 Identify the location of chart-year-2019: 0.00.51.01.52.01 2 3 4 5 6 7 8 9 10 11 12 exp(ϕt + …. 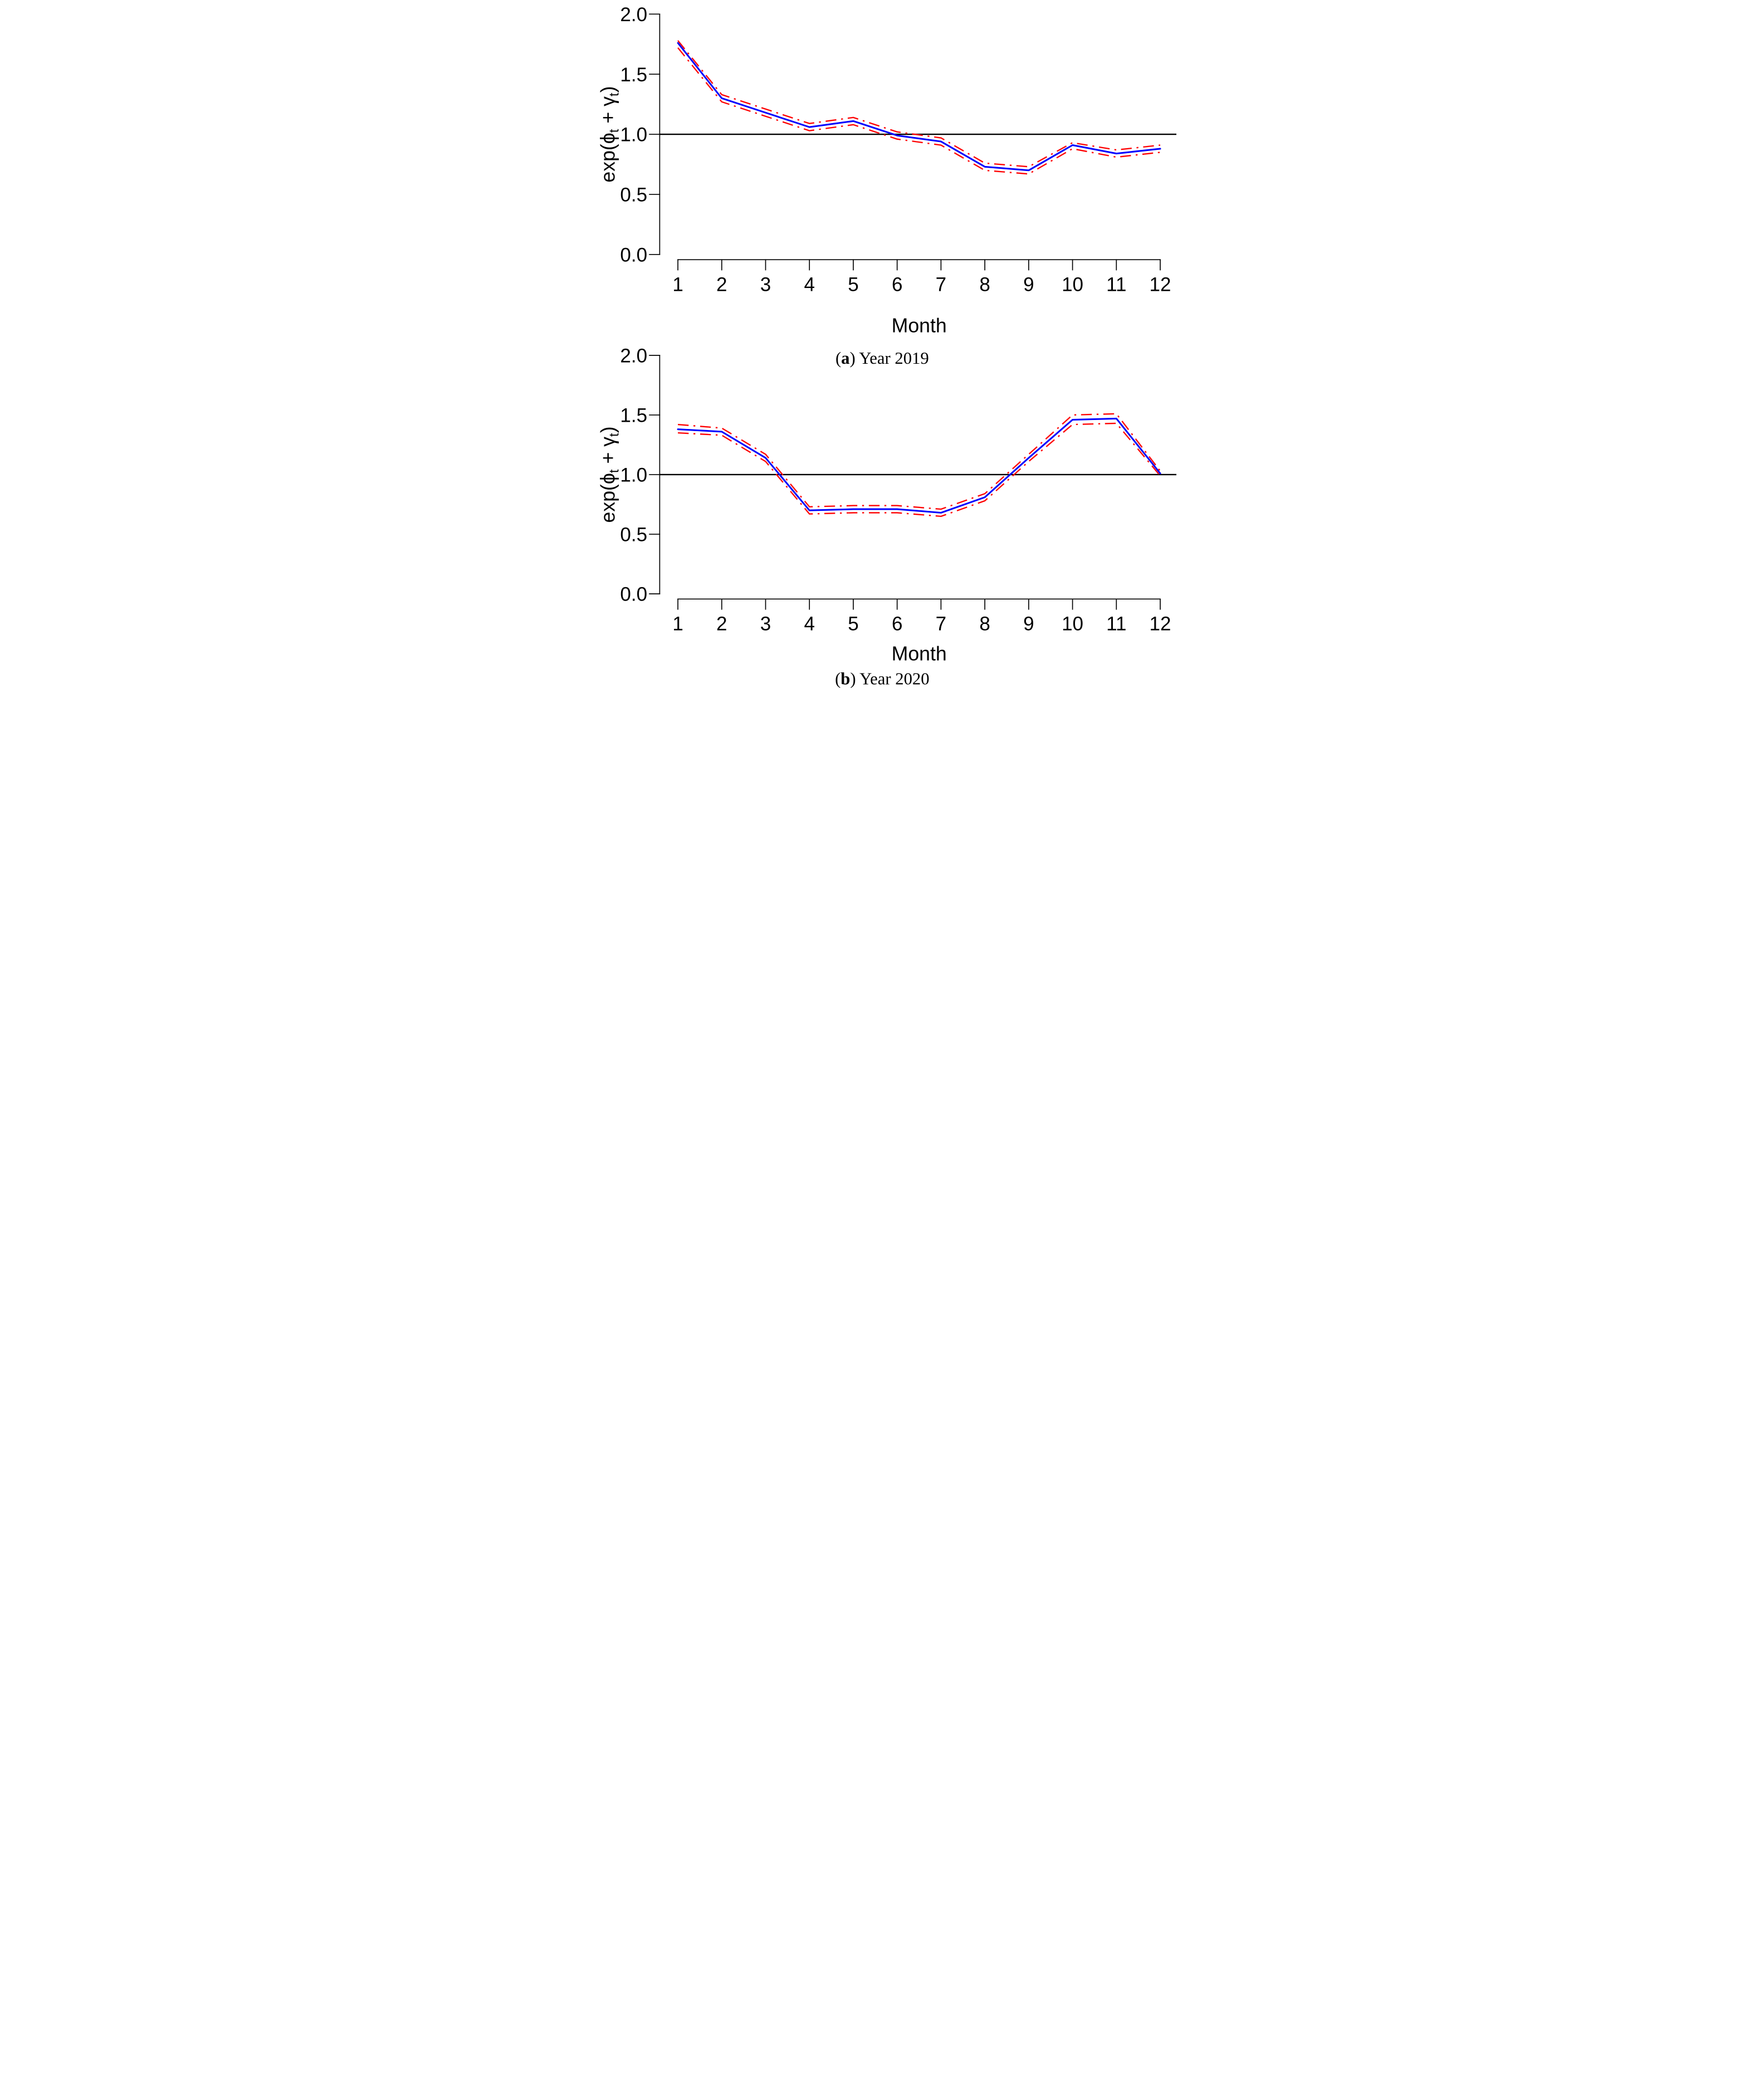
(886, 186).